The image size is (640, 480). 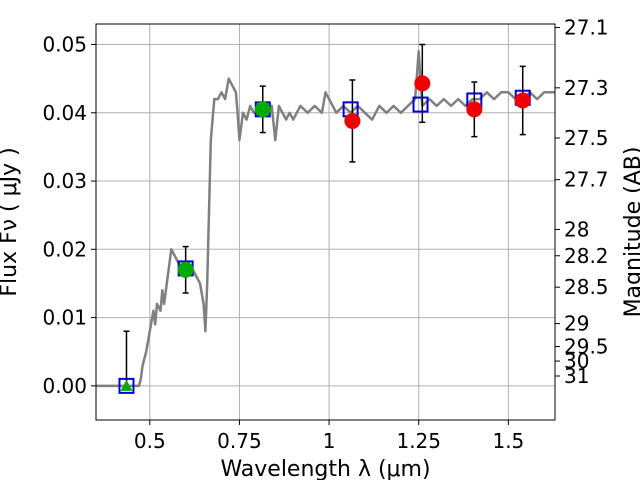 What do you see at coordinates (576, 324) in the screenshot?
I see `right-tick-label: 29` at bounding box center [576, 324].